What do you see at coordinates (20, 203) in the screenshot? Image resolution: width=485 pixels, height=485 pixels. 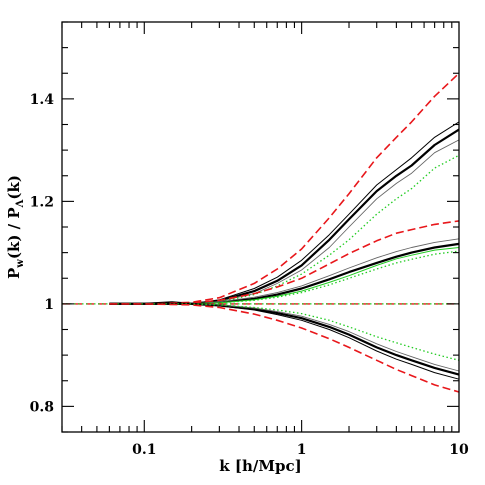 I see `y-axis-label-sub2: Λ` at bounding box center [20, 203].